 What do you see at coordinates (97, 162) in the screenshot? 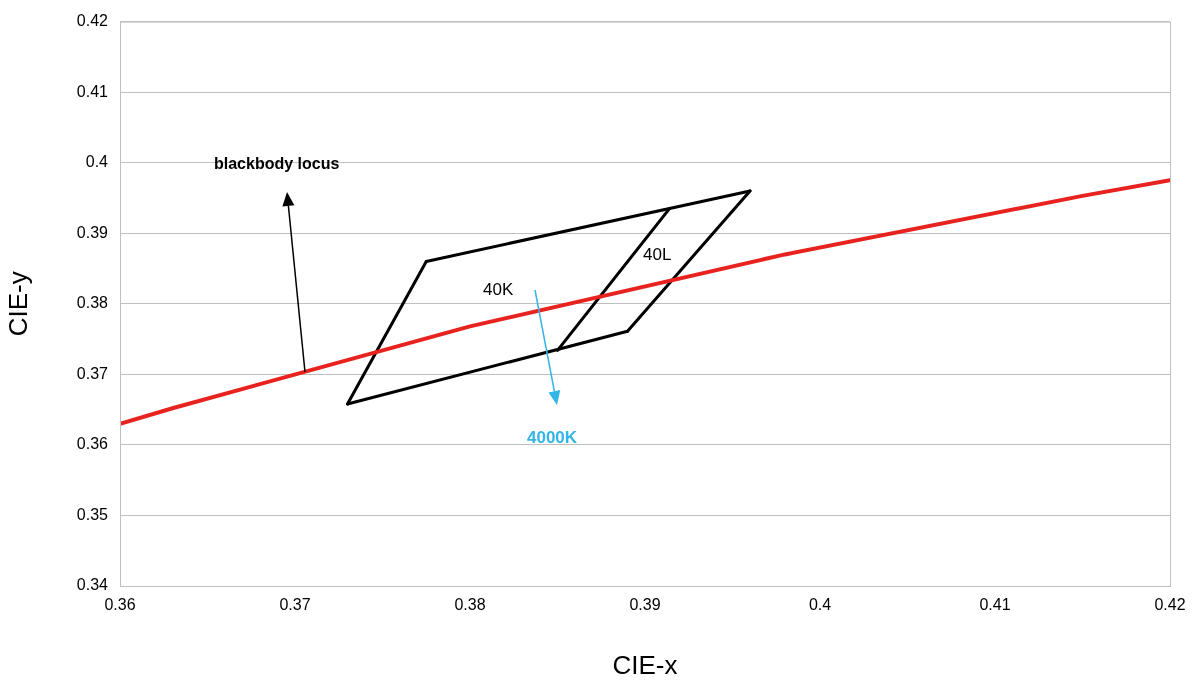
I see `y-tick-label: 0.4` at bounding box center [97, 162].